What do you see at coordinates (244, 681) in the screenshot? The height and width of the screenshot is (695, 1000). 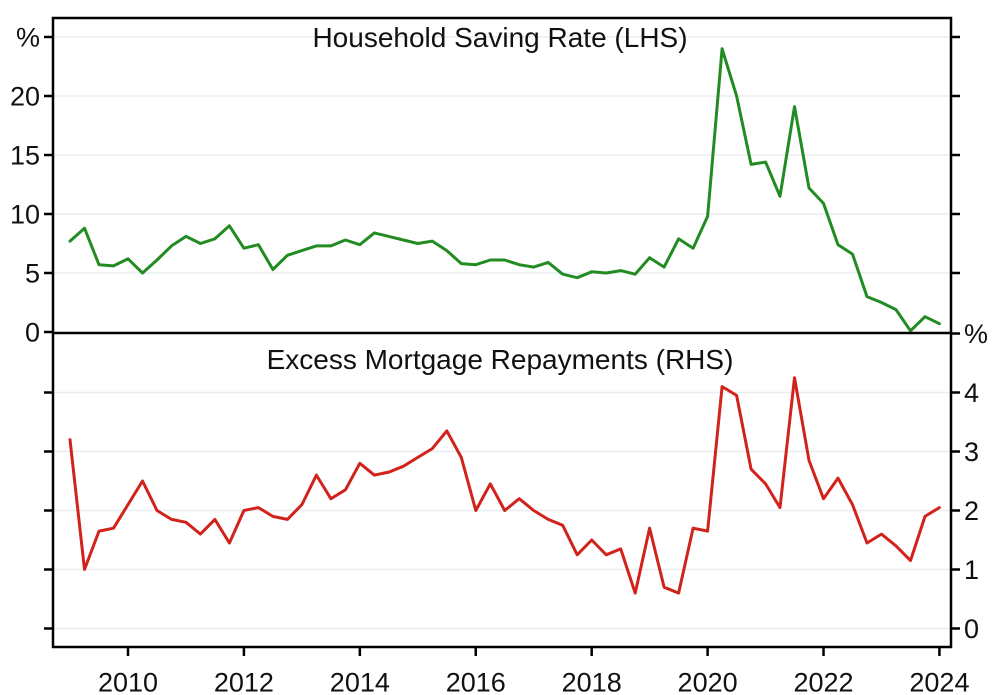 I see `x-tick-label: 2012` at bounding box center [244, 681].